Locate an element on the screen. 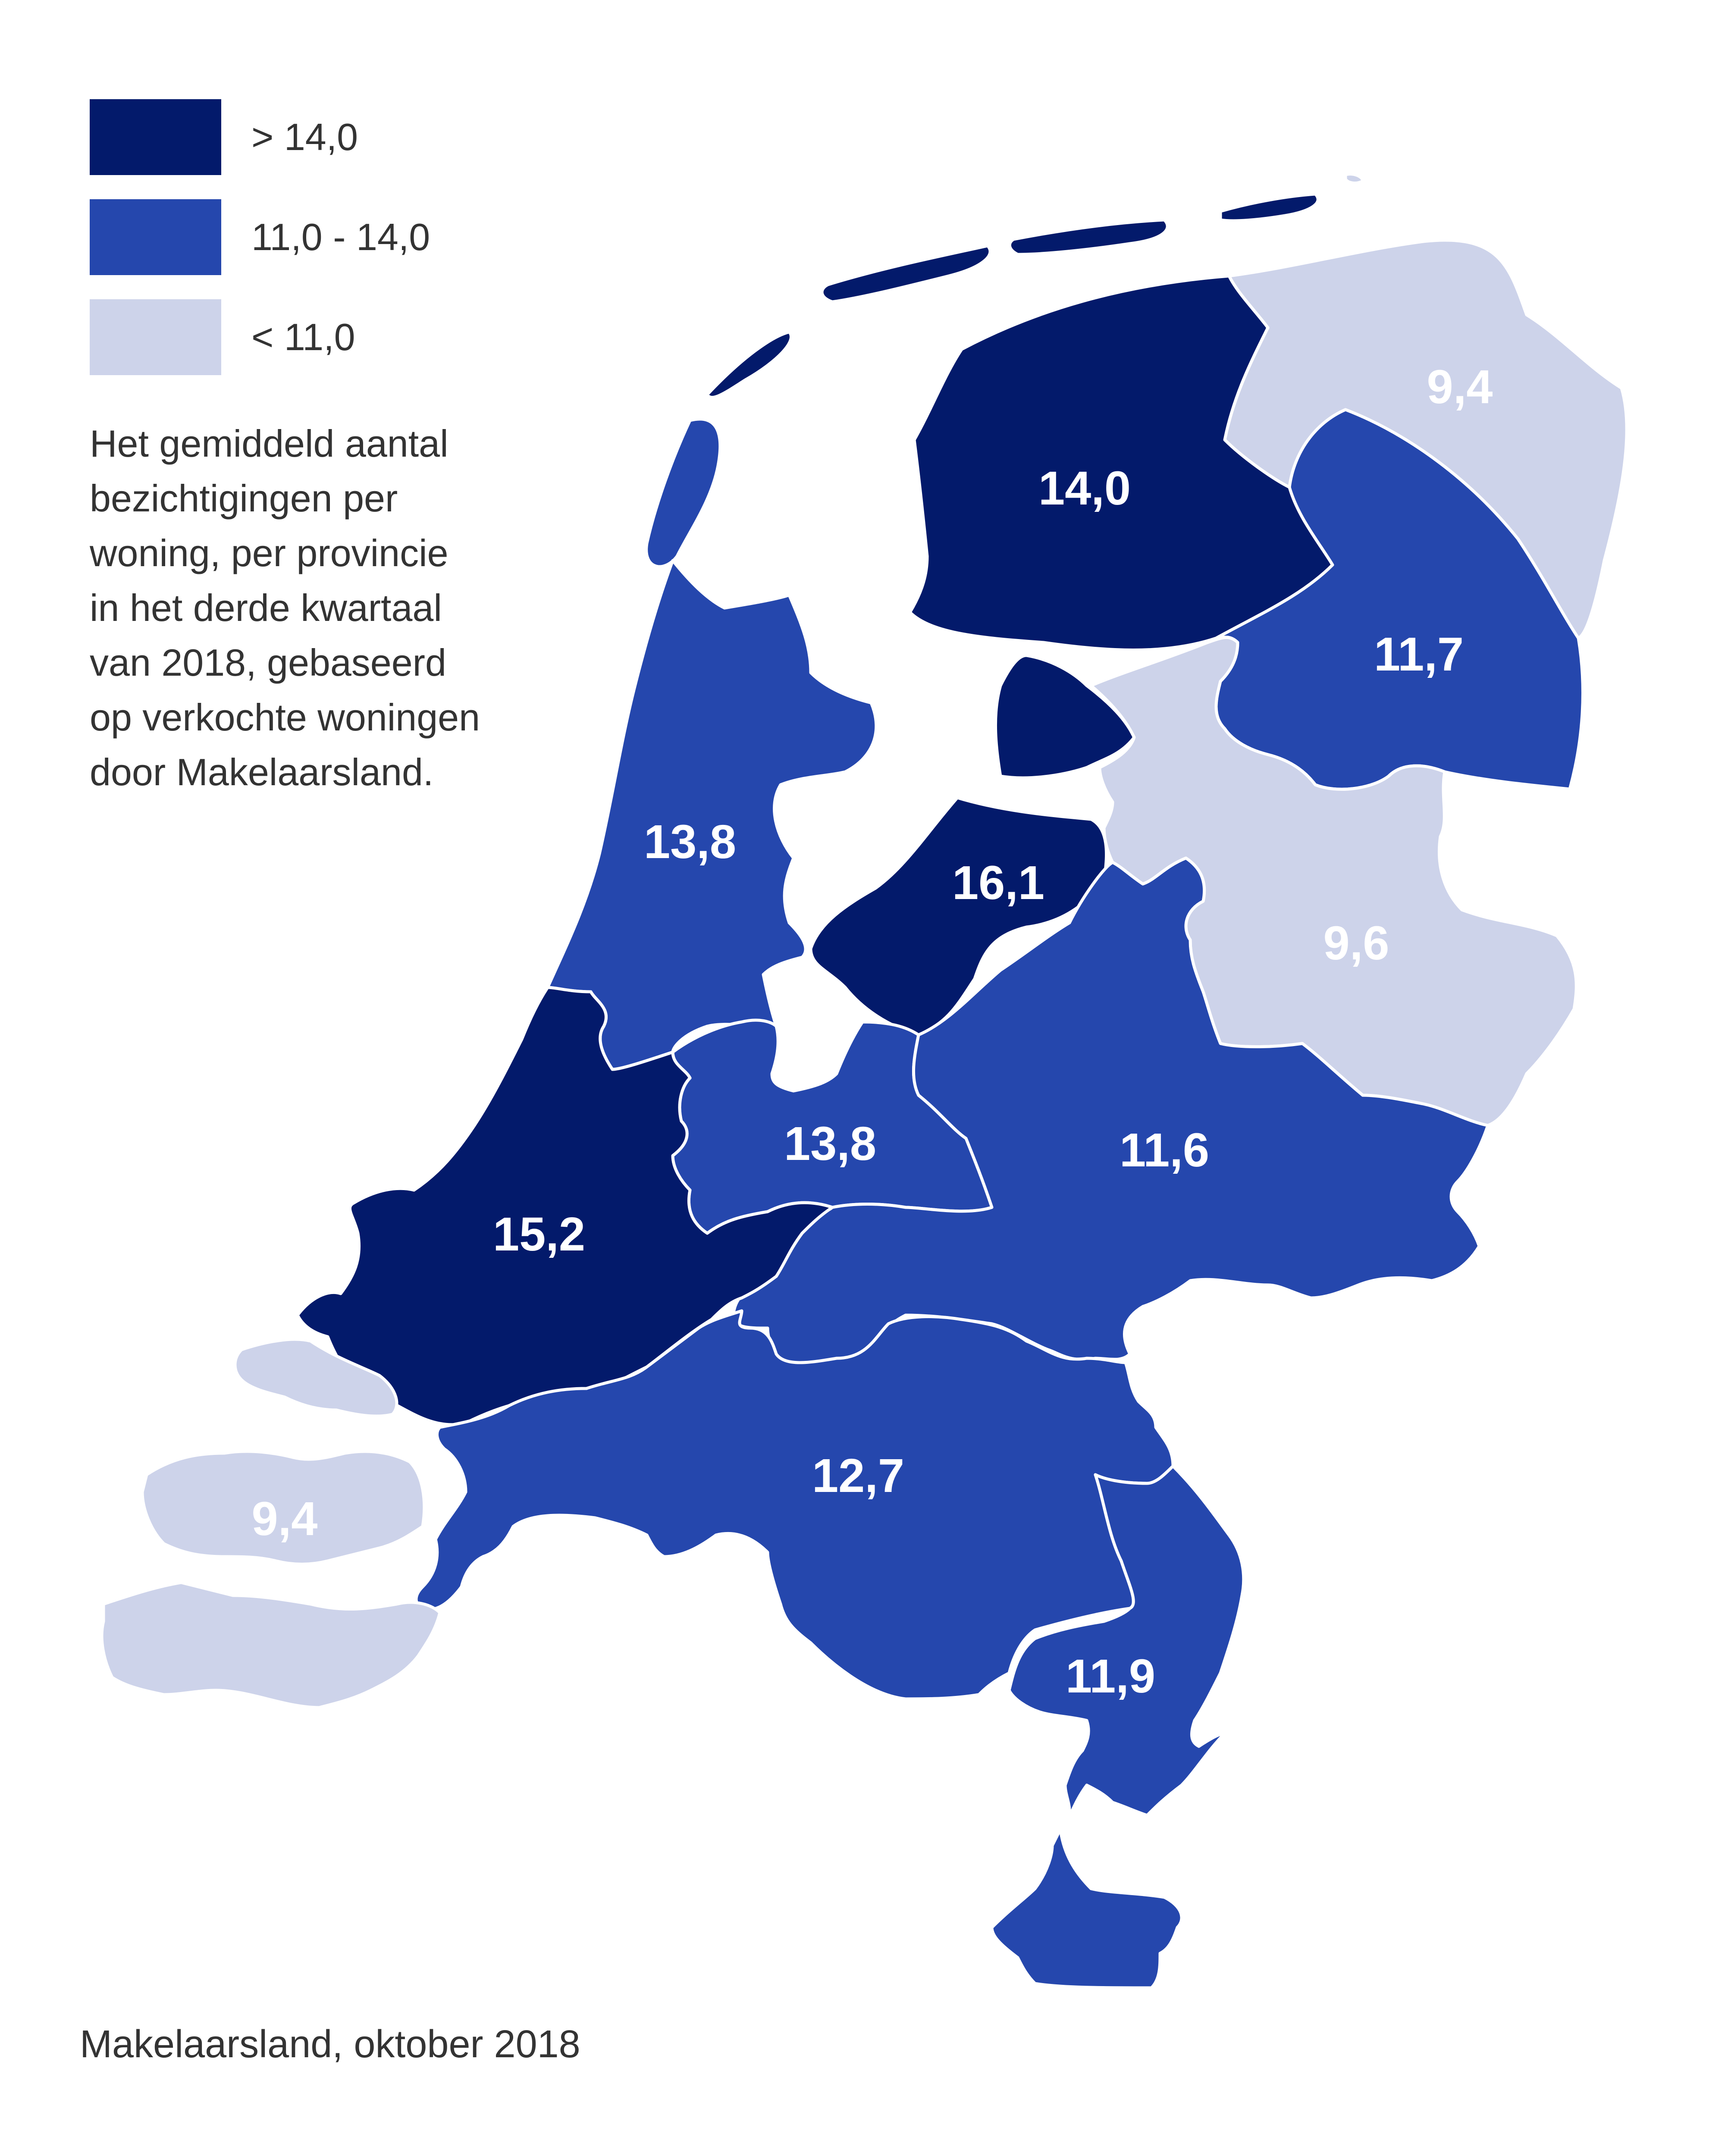 The height and width of the screenshot is (2156, 1725). value-limburg: 11,9 is located at coordinates (1110, 1676).